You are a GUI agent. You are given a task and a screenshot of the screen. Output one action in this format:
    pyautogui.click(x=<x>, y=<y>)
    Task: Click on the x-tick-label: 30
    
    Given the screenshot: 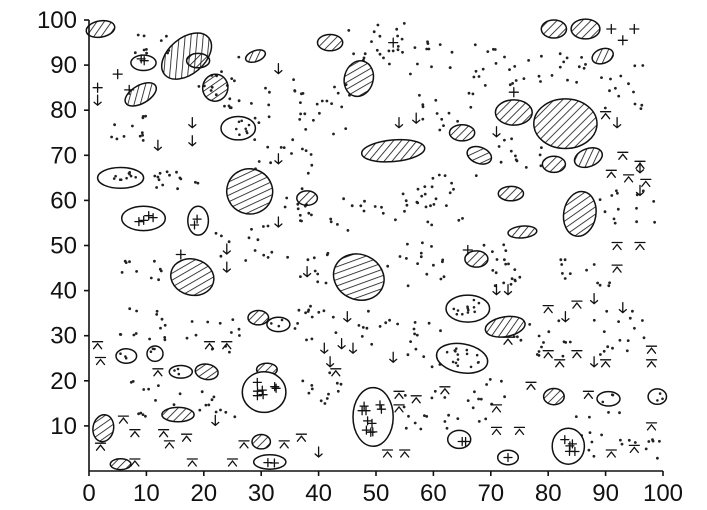 What is the action you would take?
    pyautogui.click(x=261, y=493)
    